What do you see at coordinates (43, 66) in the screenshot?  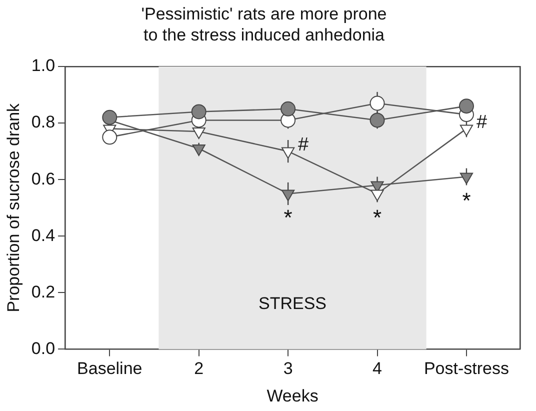 I see `y-tick-label: 1.0` at bounding box center [43, 66].